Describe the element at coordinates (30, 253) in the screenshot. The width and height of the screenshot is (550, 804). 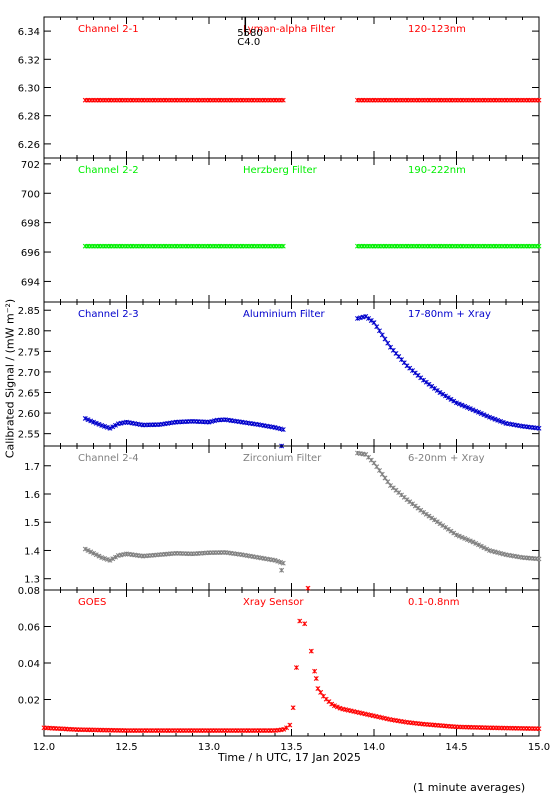
I see `y-tick-label: 696` at that location.